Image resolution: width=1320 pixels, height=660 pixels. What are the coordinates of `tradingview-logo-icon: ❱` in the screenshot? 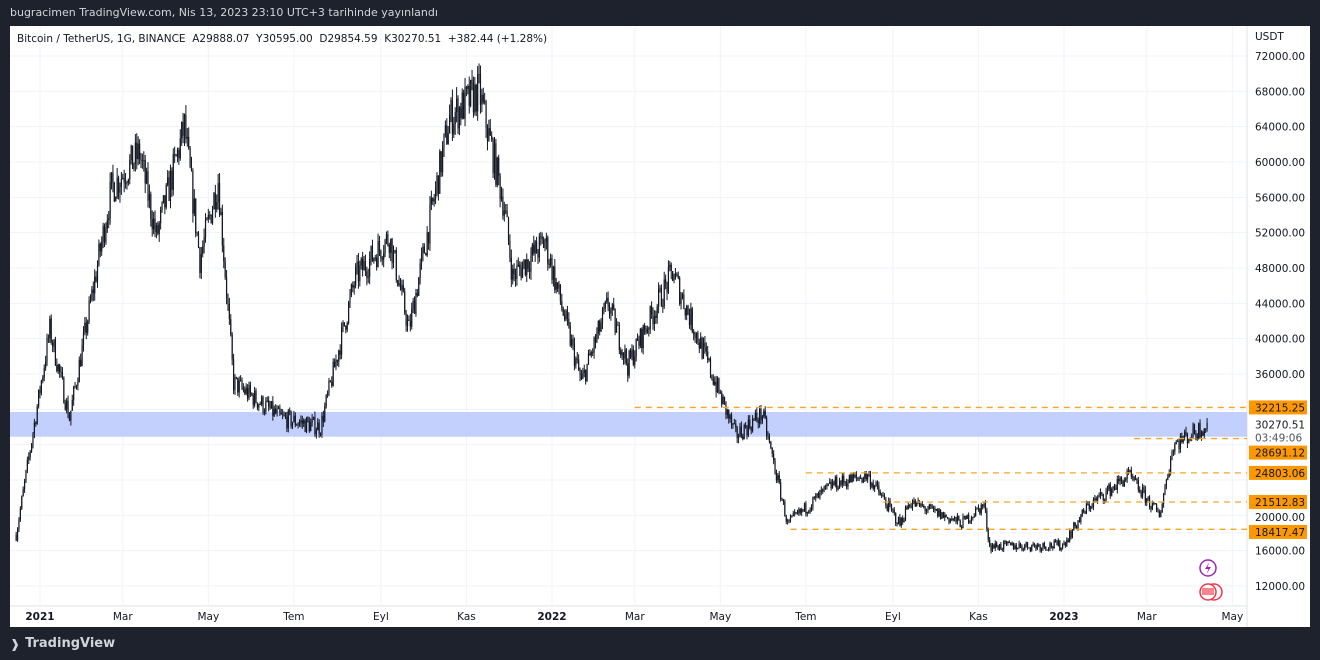 It's located at (15, 643).